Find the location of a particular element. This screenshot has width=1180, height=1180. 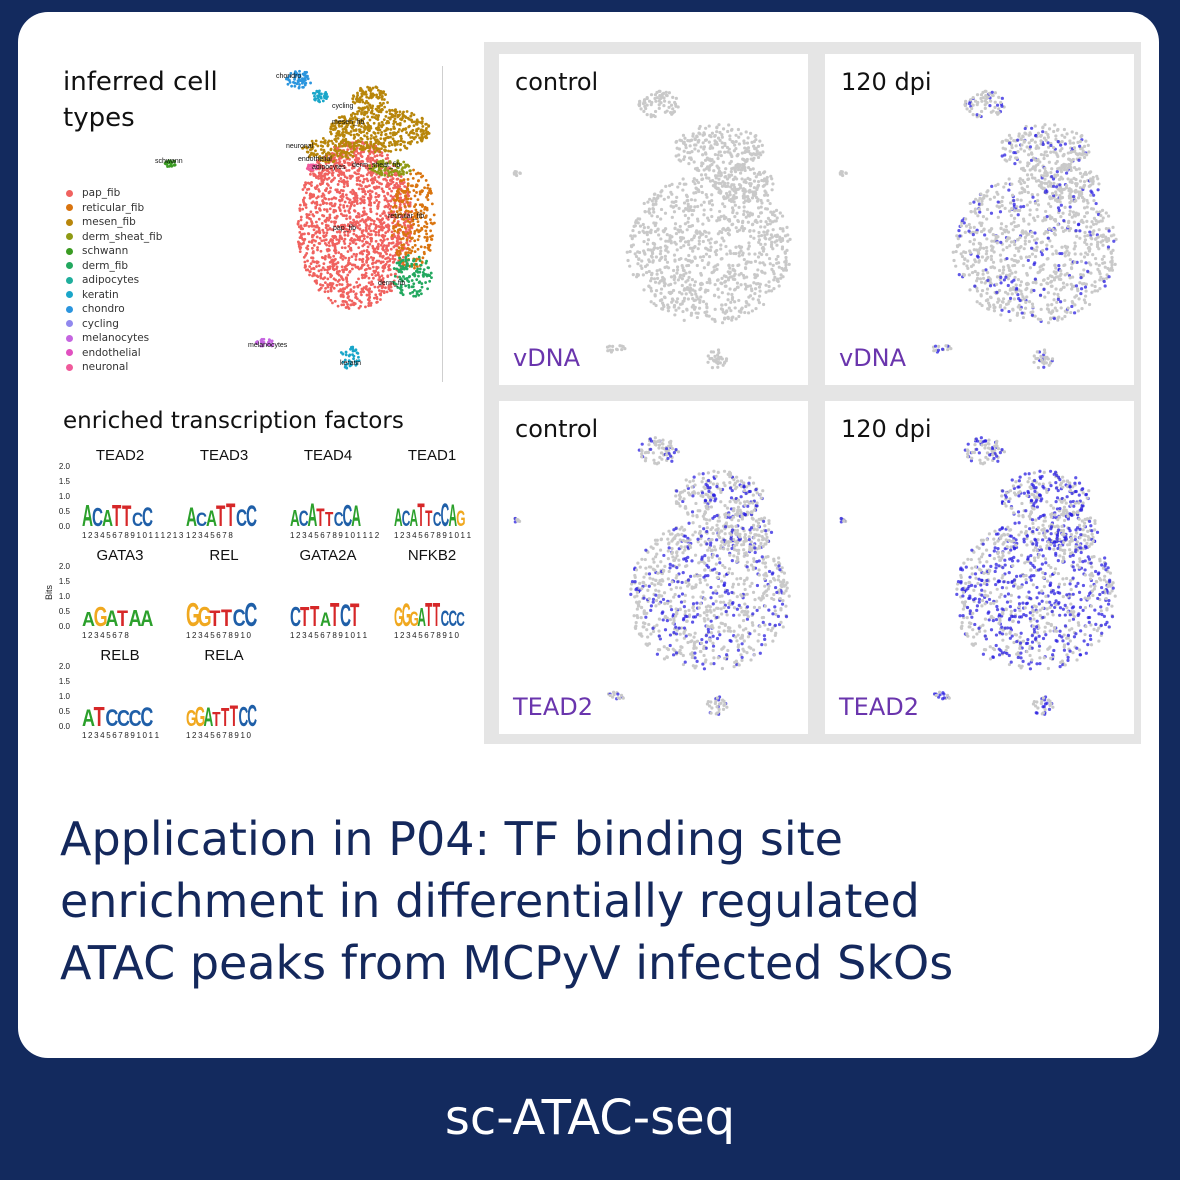

umap-title: inferred cell types is located at coordinates (163, 100).